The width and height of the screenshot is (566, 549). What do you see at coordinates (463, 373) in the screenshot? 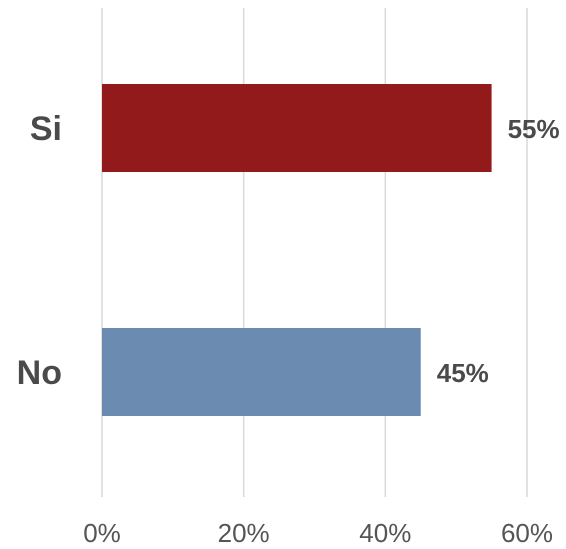
I see `data-label-no: 45%` at bounding box center [463, 373].